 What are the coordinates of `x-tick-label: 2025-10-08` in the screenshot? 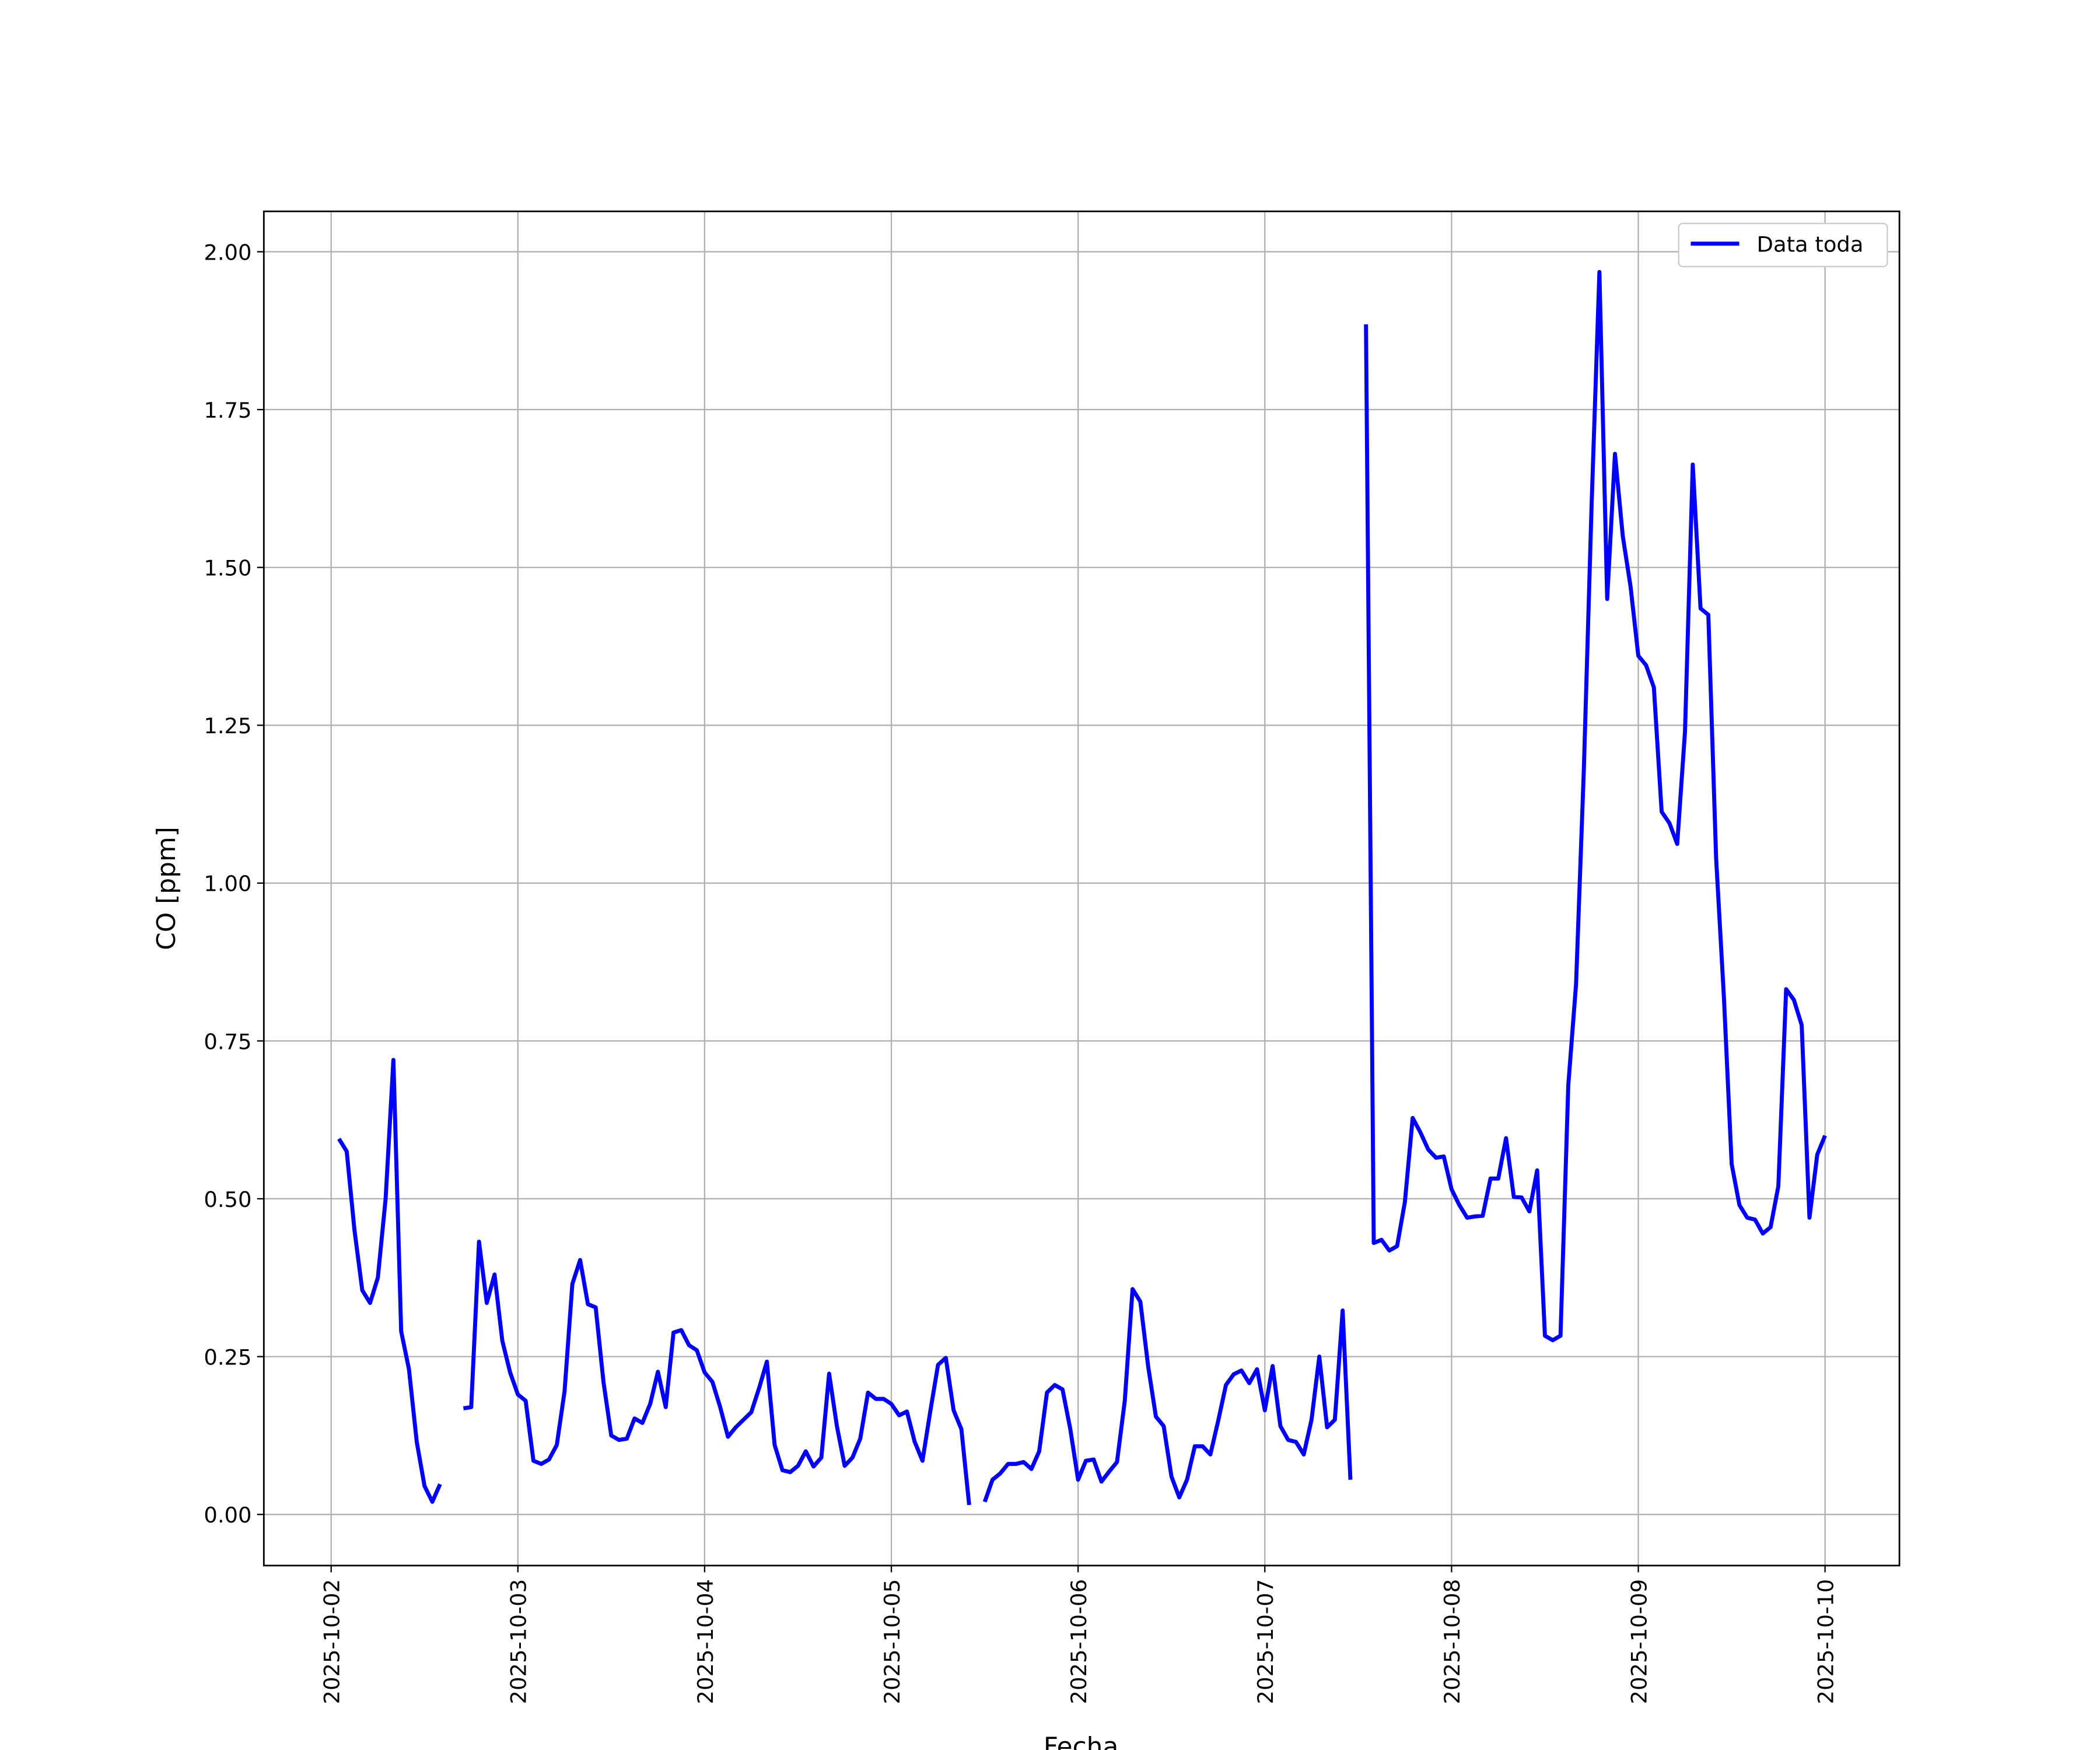 It's located at (1452, 1641).